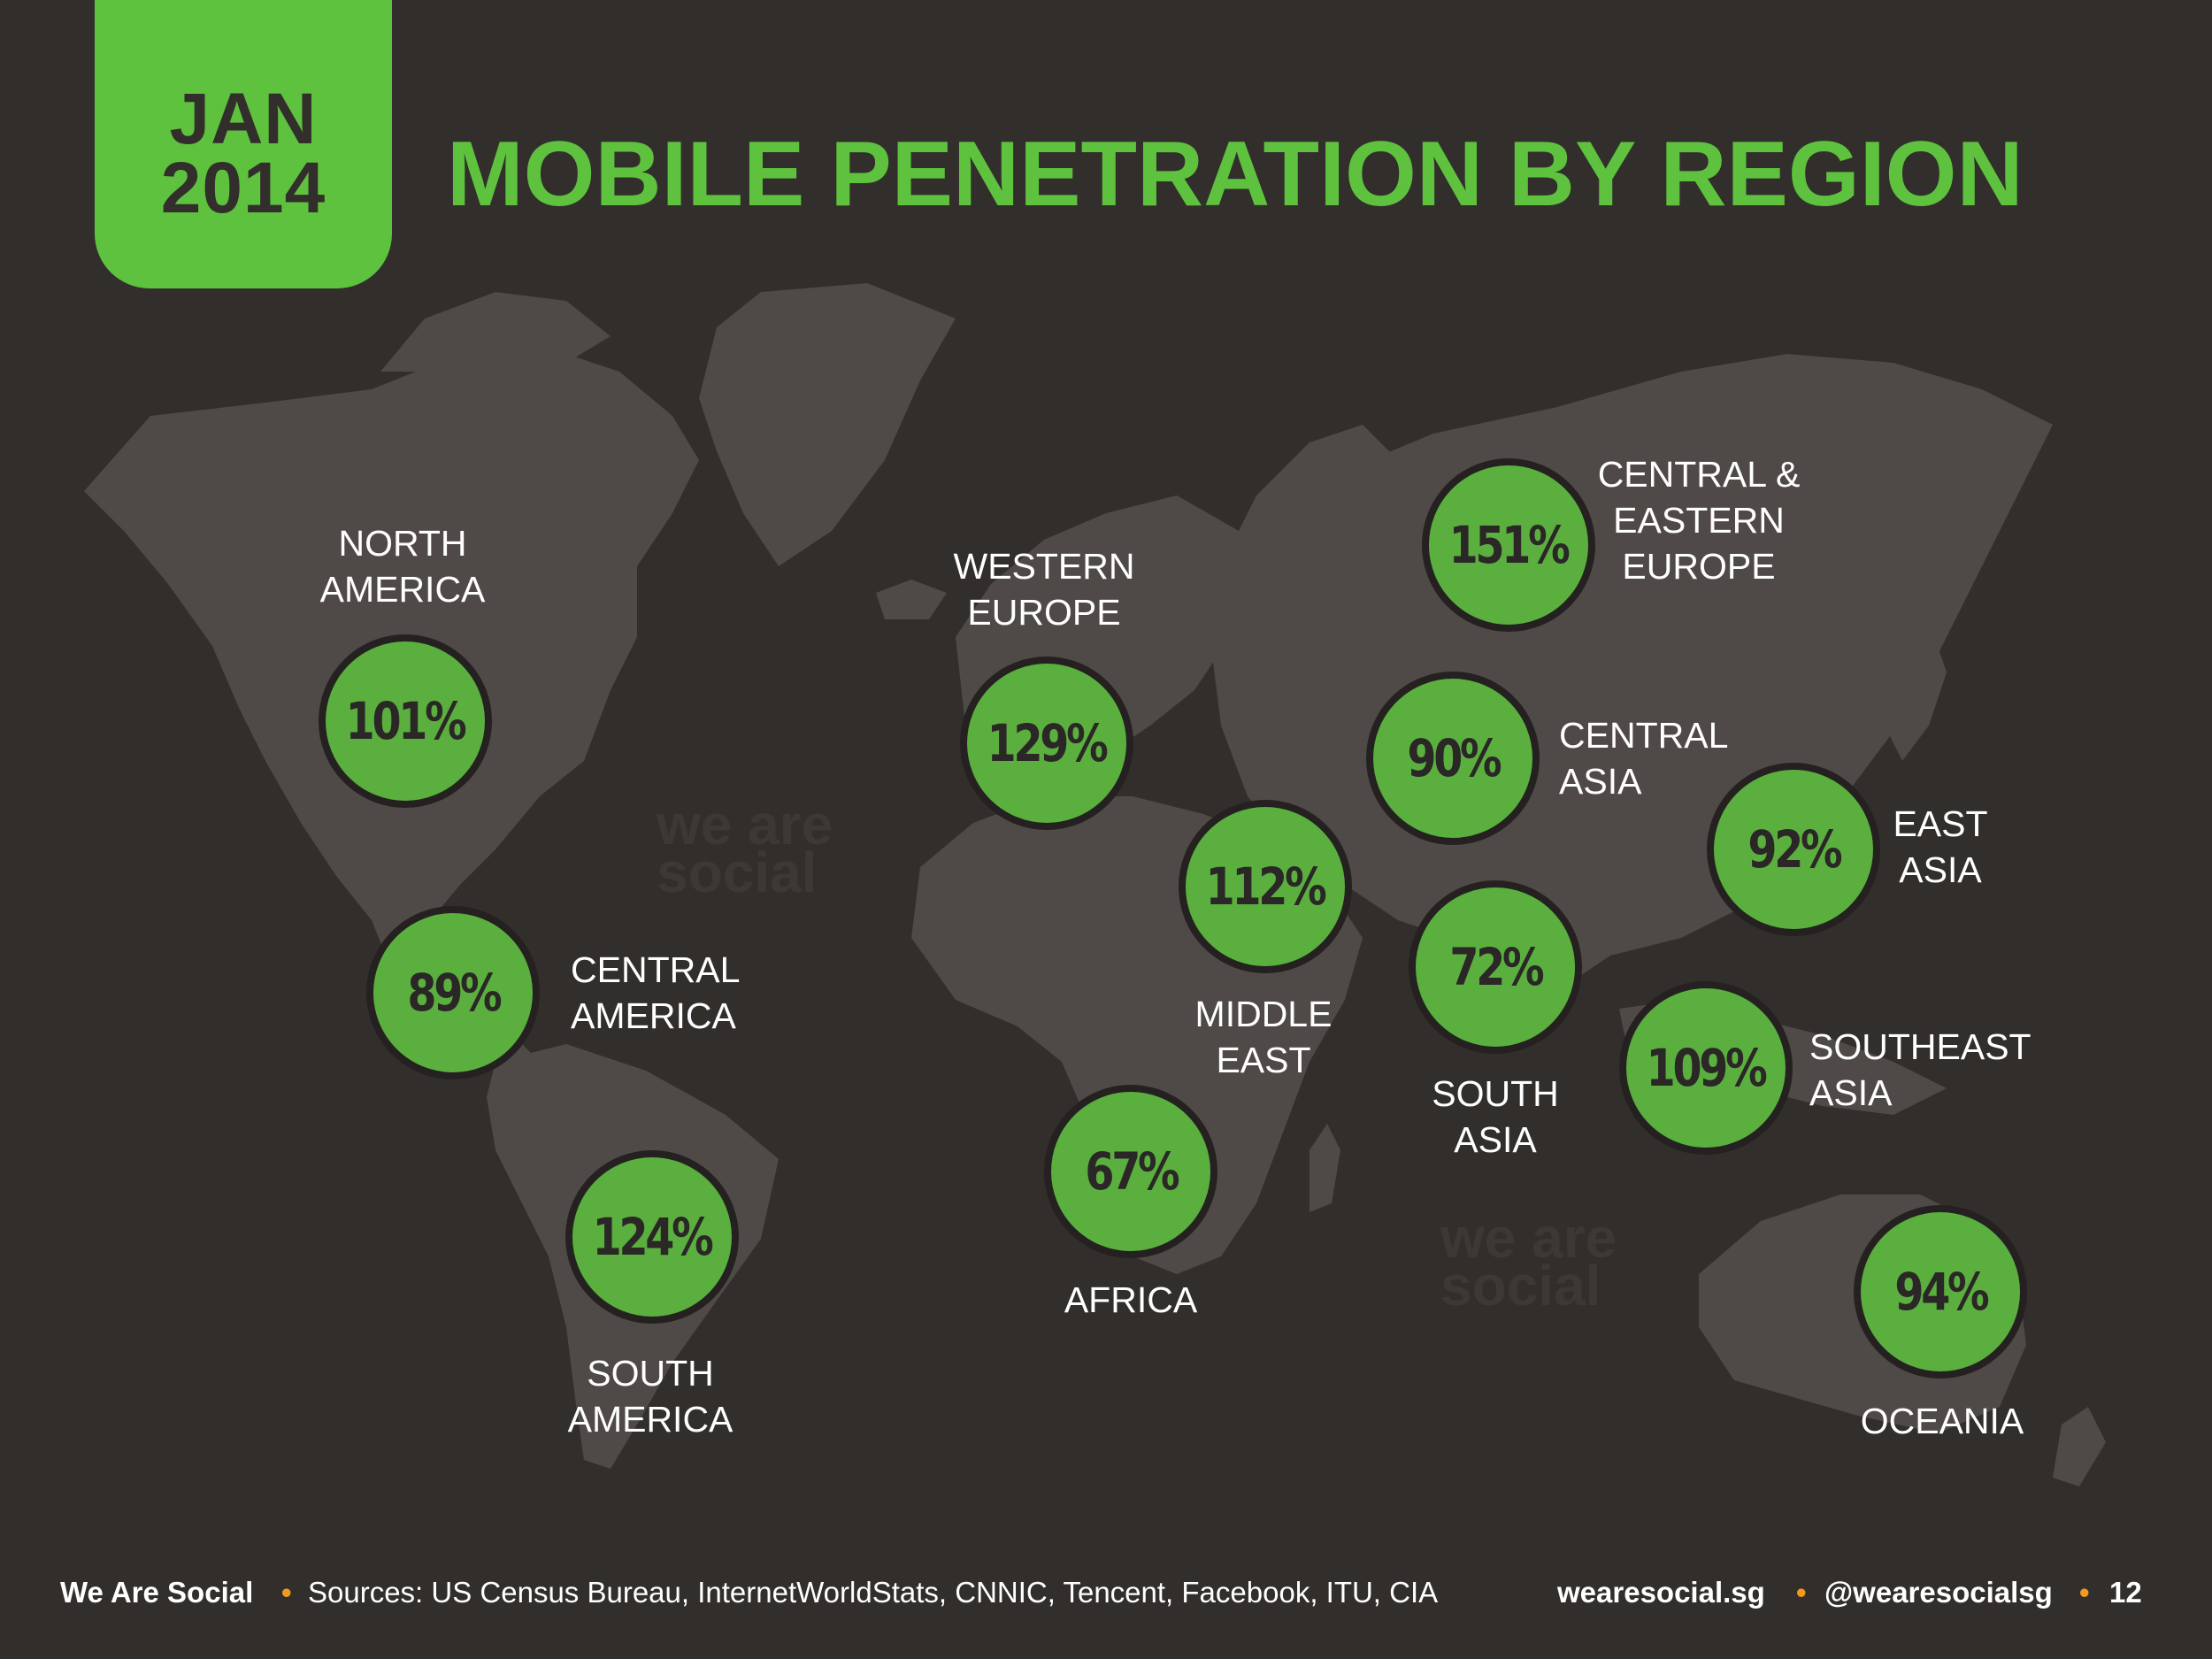 This screenshot has width=2212, height=1659. What do you see at coordinates (650, 1397) in the screenshot?
I see `region-label-south-america: SOUTH AMERICA` at bounding box center [650, 1397].